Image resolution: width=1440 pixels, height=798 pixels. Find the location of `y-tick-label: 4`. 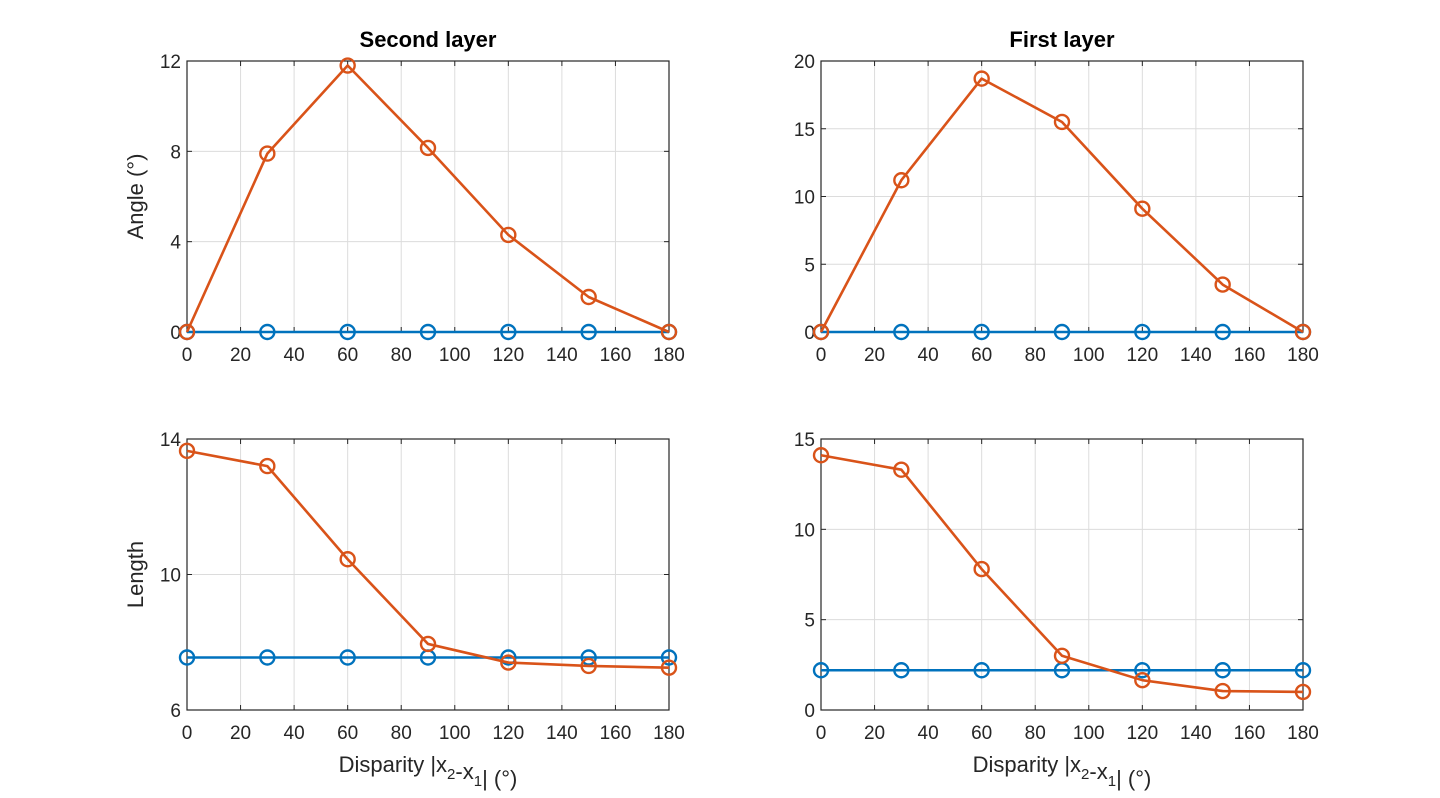

y-tick-label: 4 is located at coordinates (175, 243).